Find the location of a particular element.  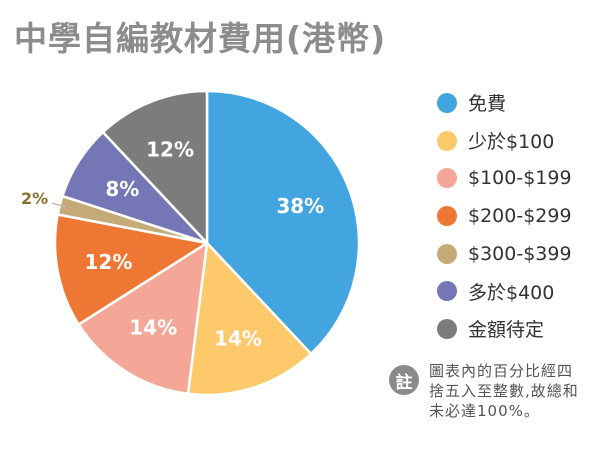

note-badge: 註 is located at coordinates (404, 380).